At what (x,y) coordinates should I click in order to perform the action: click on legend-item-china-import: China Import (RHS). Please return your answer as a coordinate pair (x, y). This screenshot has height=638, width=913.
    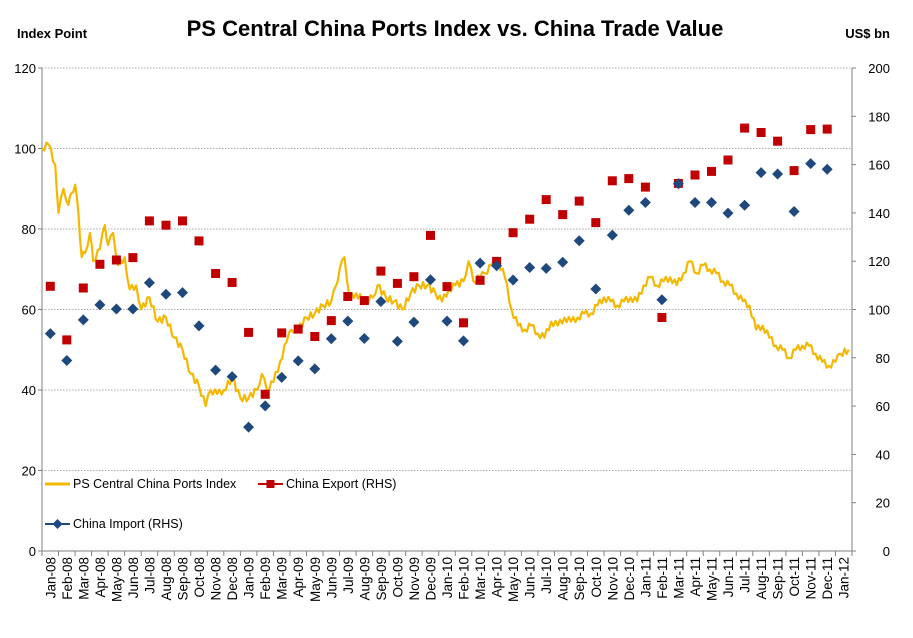
    Looking at the image, I should click on (114, 524).